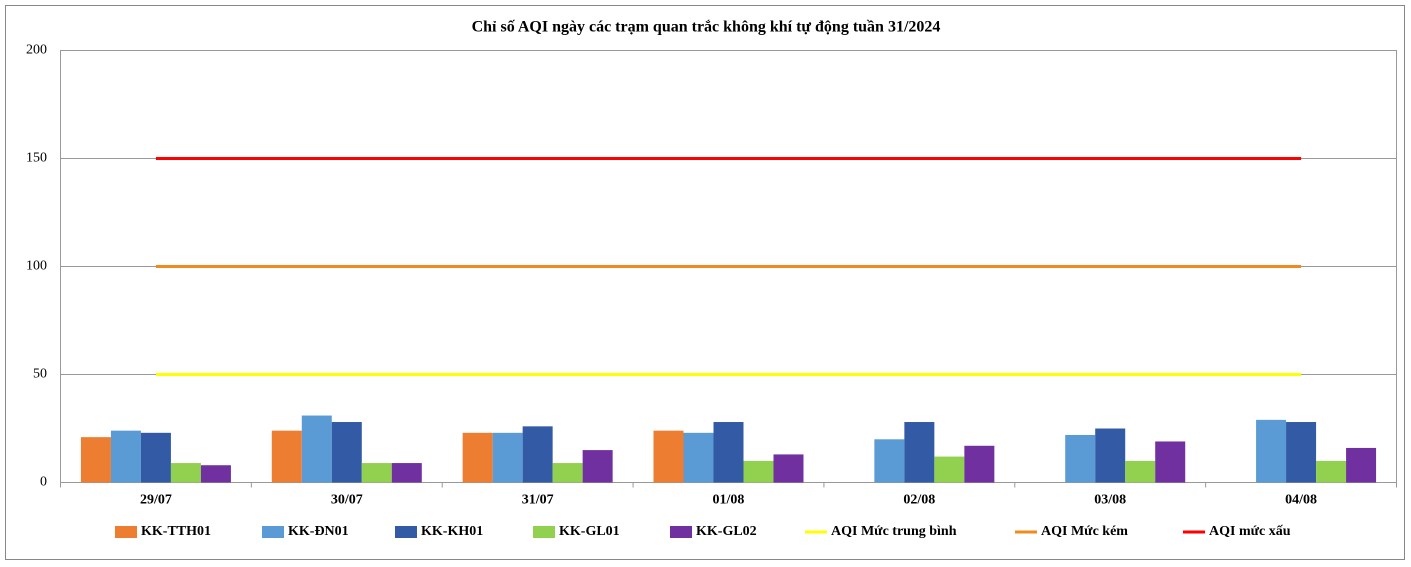  Describe the element at coordinates (176, 531) in the screenshot. I see `legend-label: KK-TTH01` at that location.